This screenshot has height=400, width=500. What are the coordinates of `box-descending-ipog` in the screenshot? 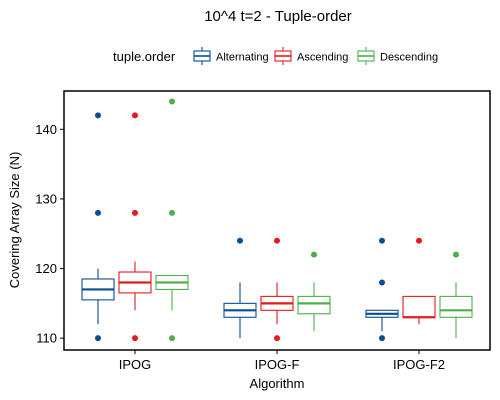 It's located at (172, 220).